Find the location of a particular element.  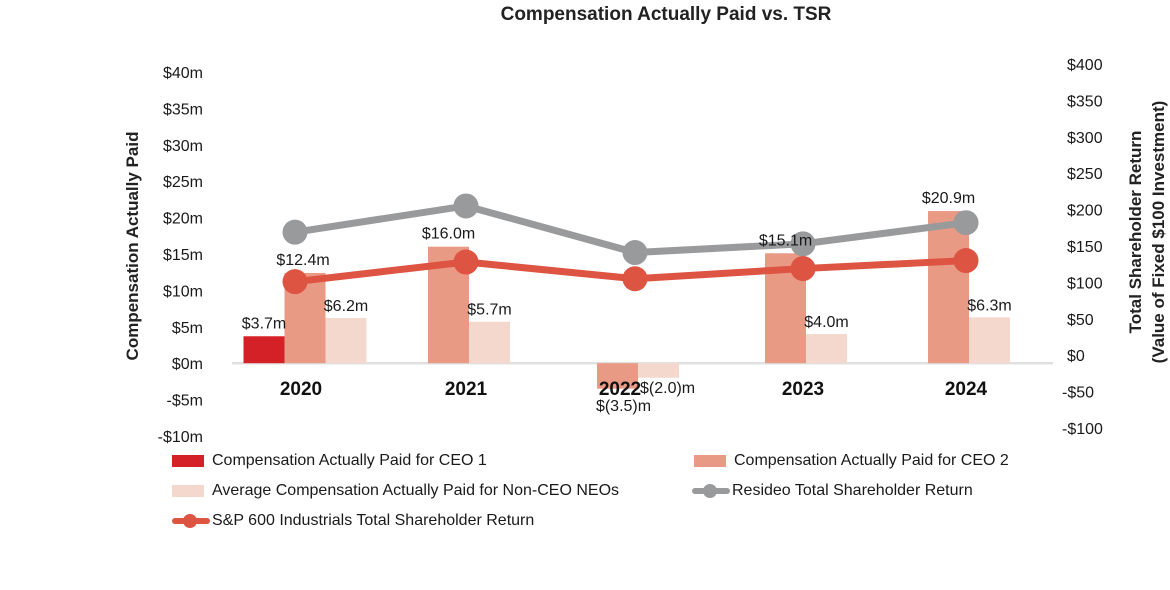

category-labels: 2020 2021 2022 2023 2024 is located at coordinates (634, 389).